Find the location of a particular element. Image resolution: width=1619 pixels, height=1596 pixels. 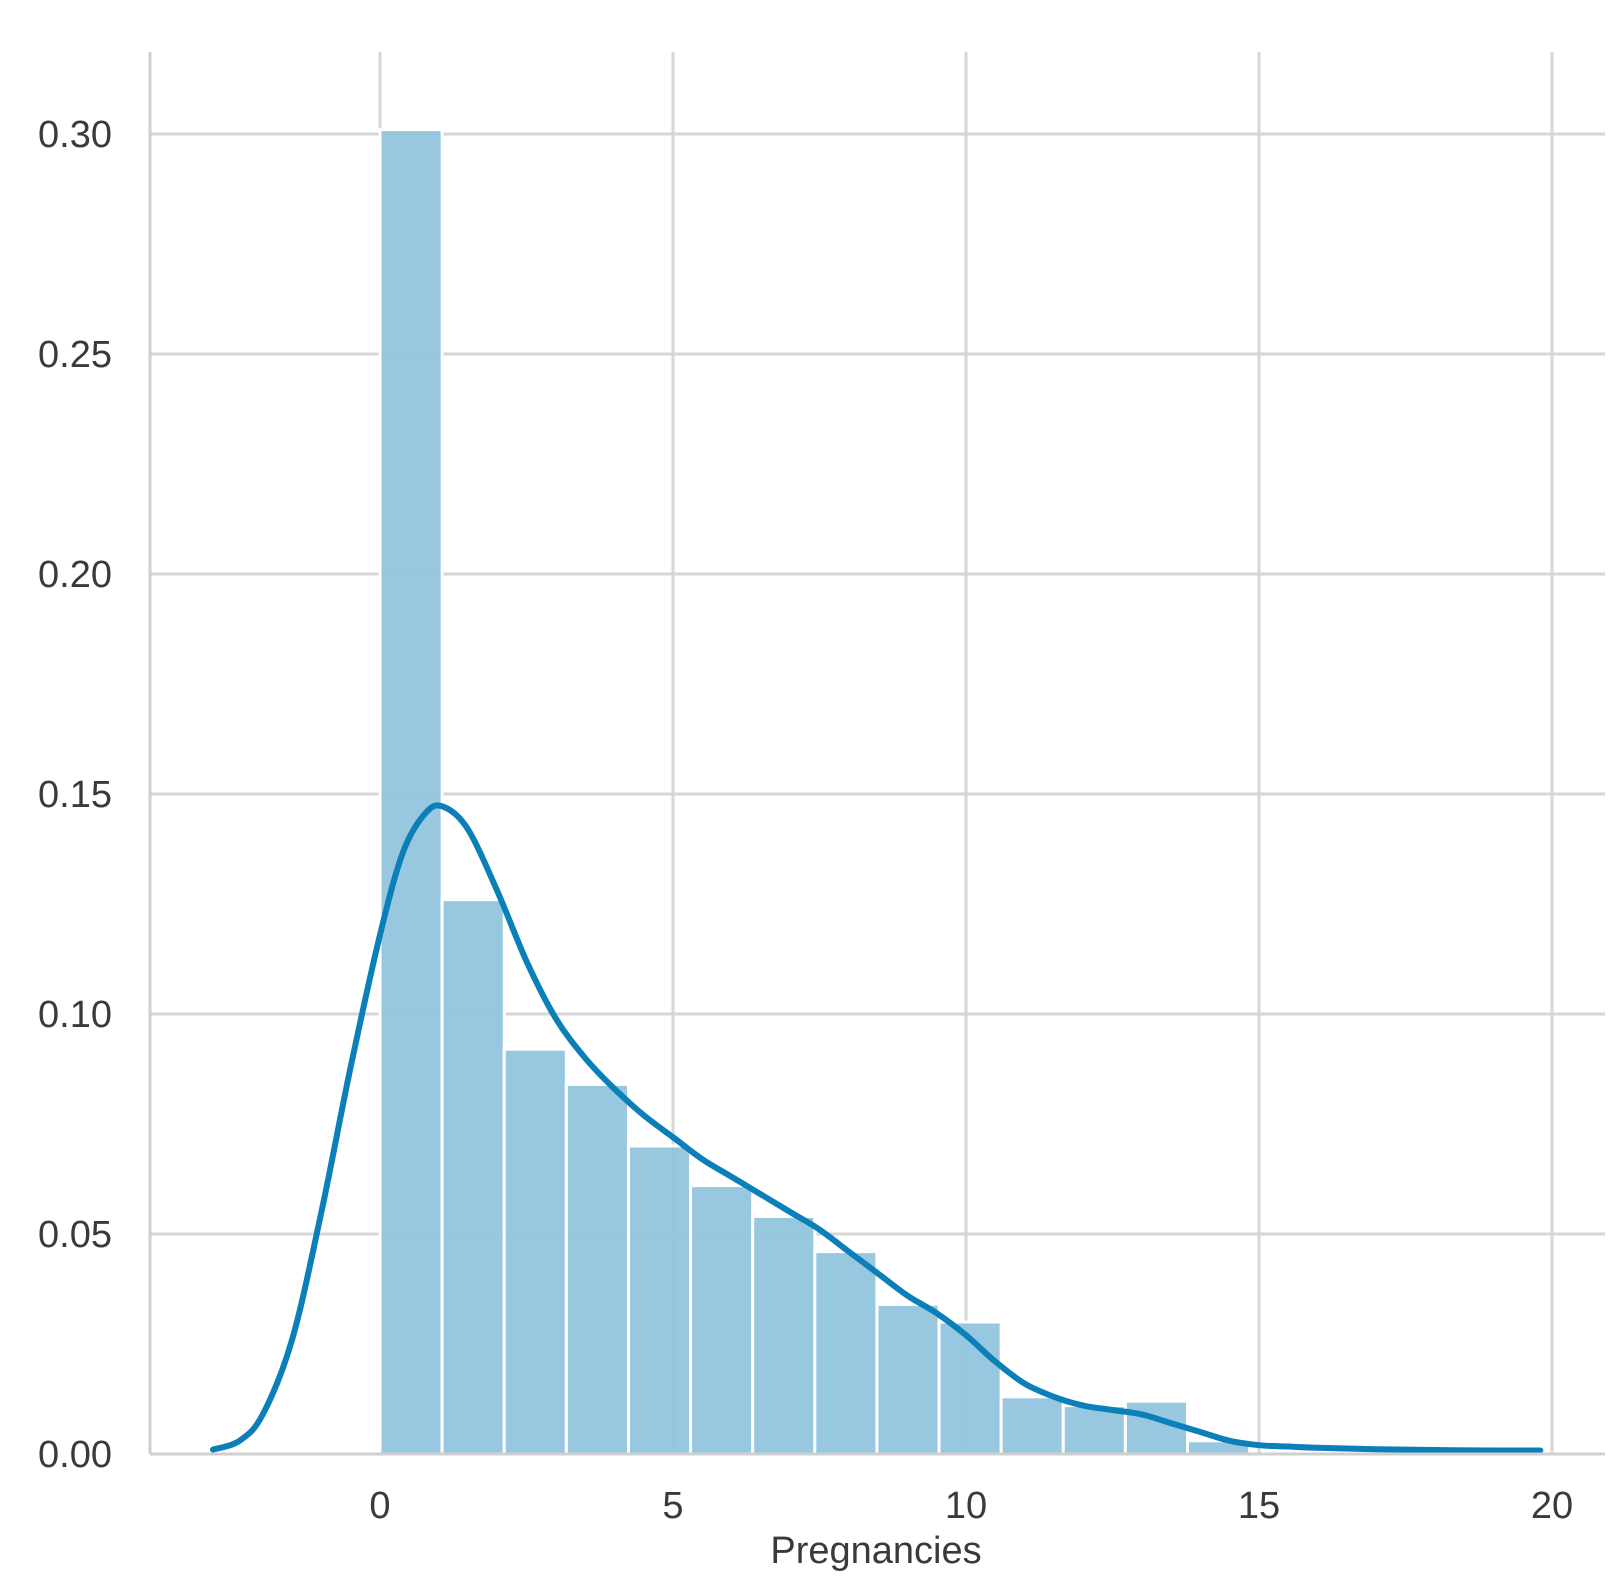

x-tick-label: 0 is located at coordinates (379, 1506).